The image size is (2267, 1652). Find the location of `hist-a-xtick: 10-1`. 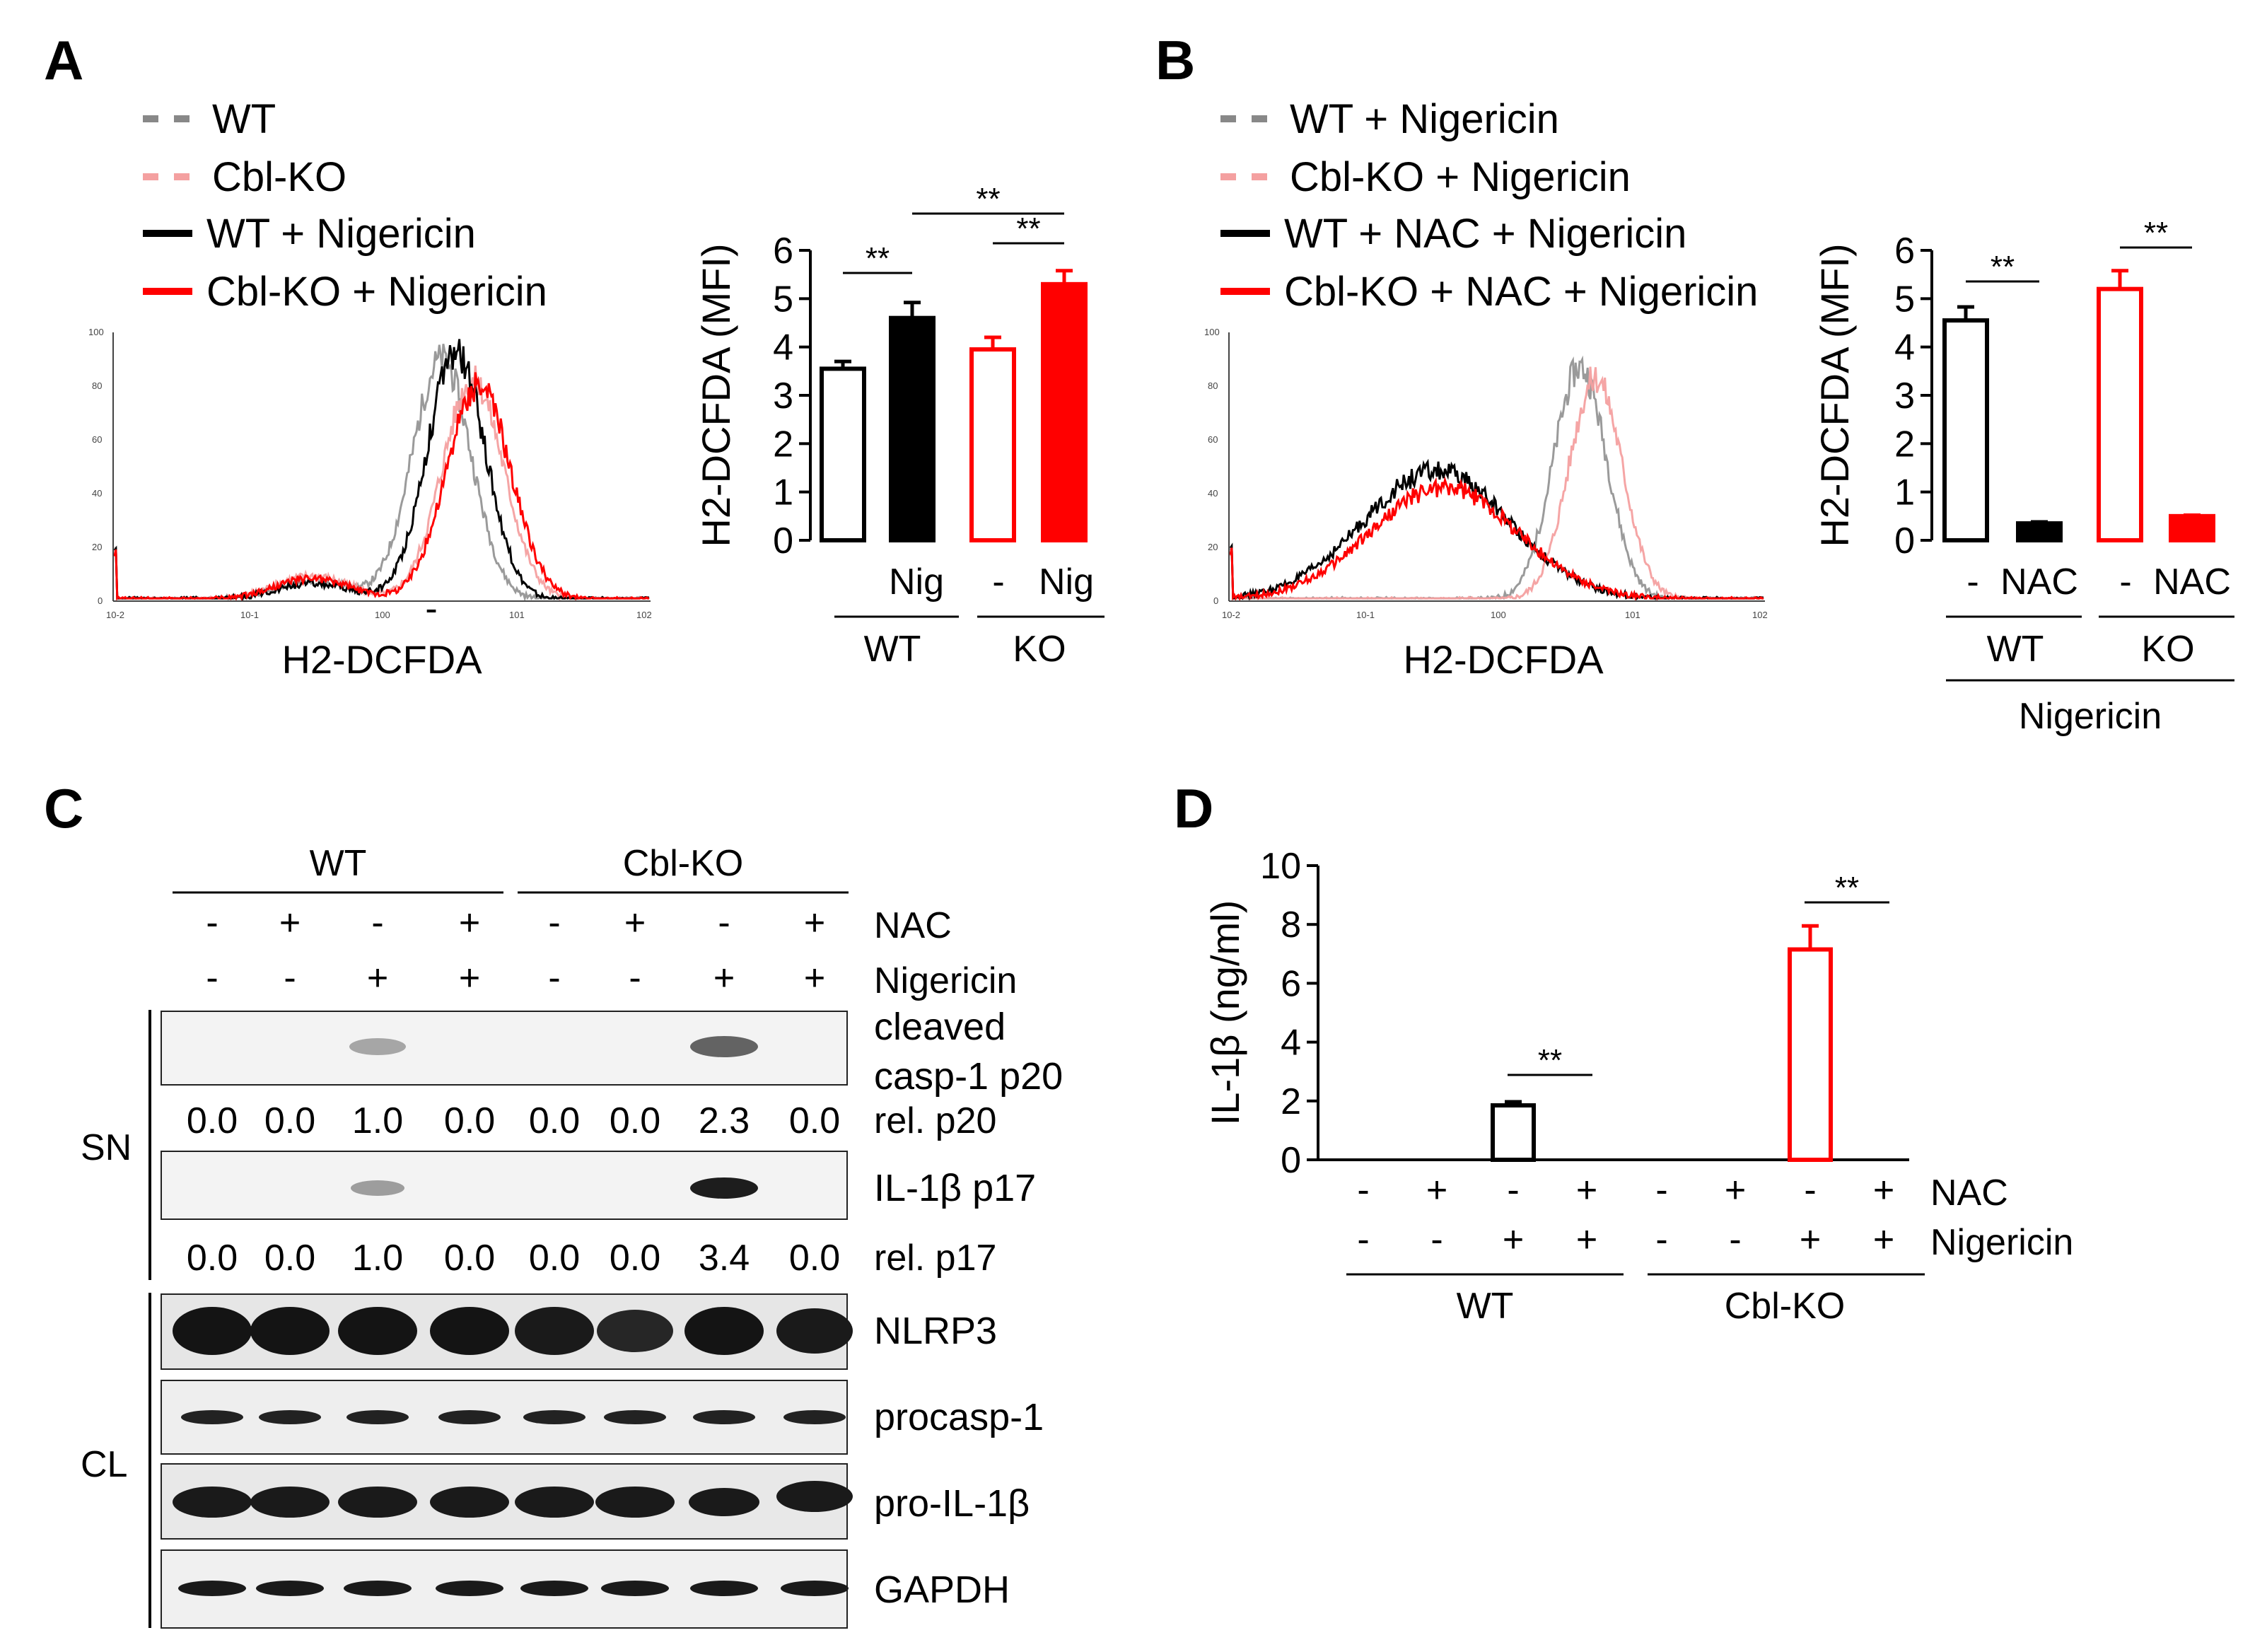

hist-a-xtick: 10-1 is located at coordinates (250, 615).